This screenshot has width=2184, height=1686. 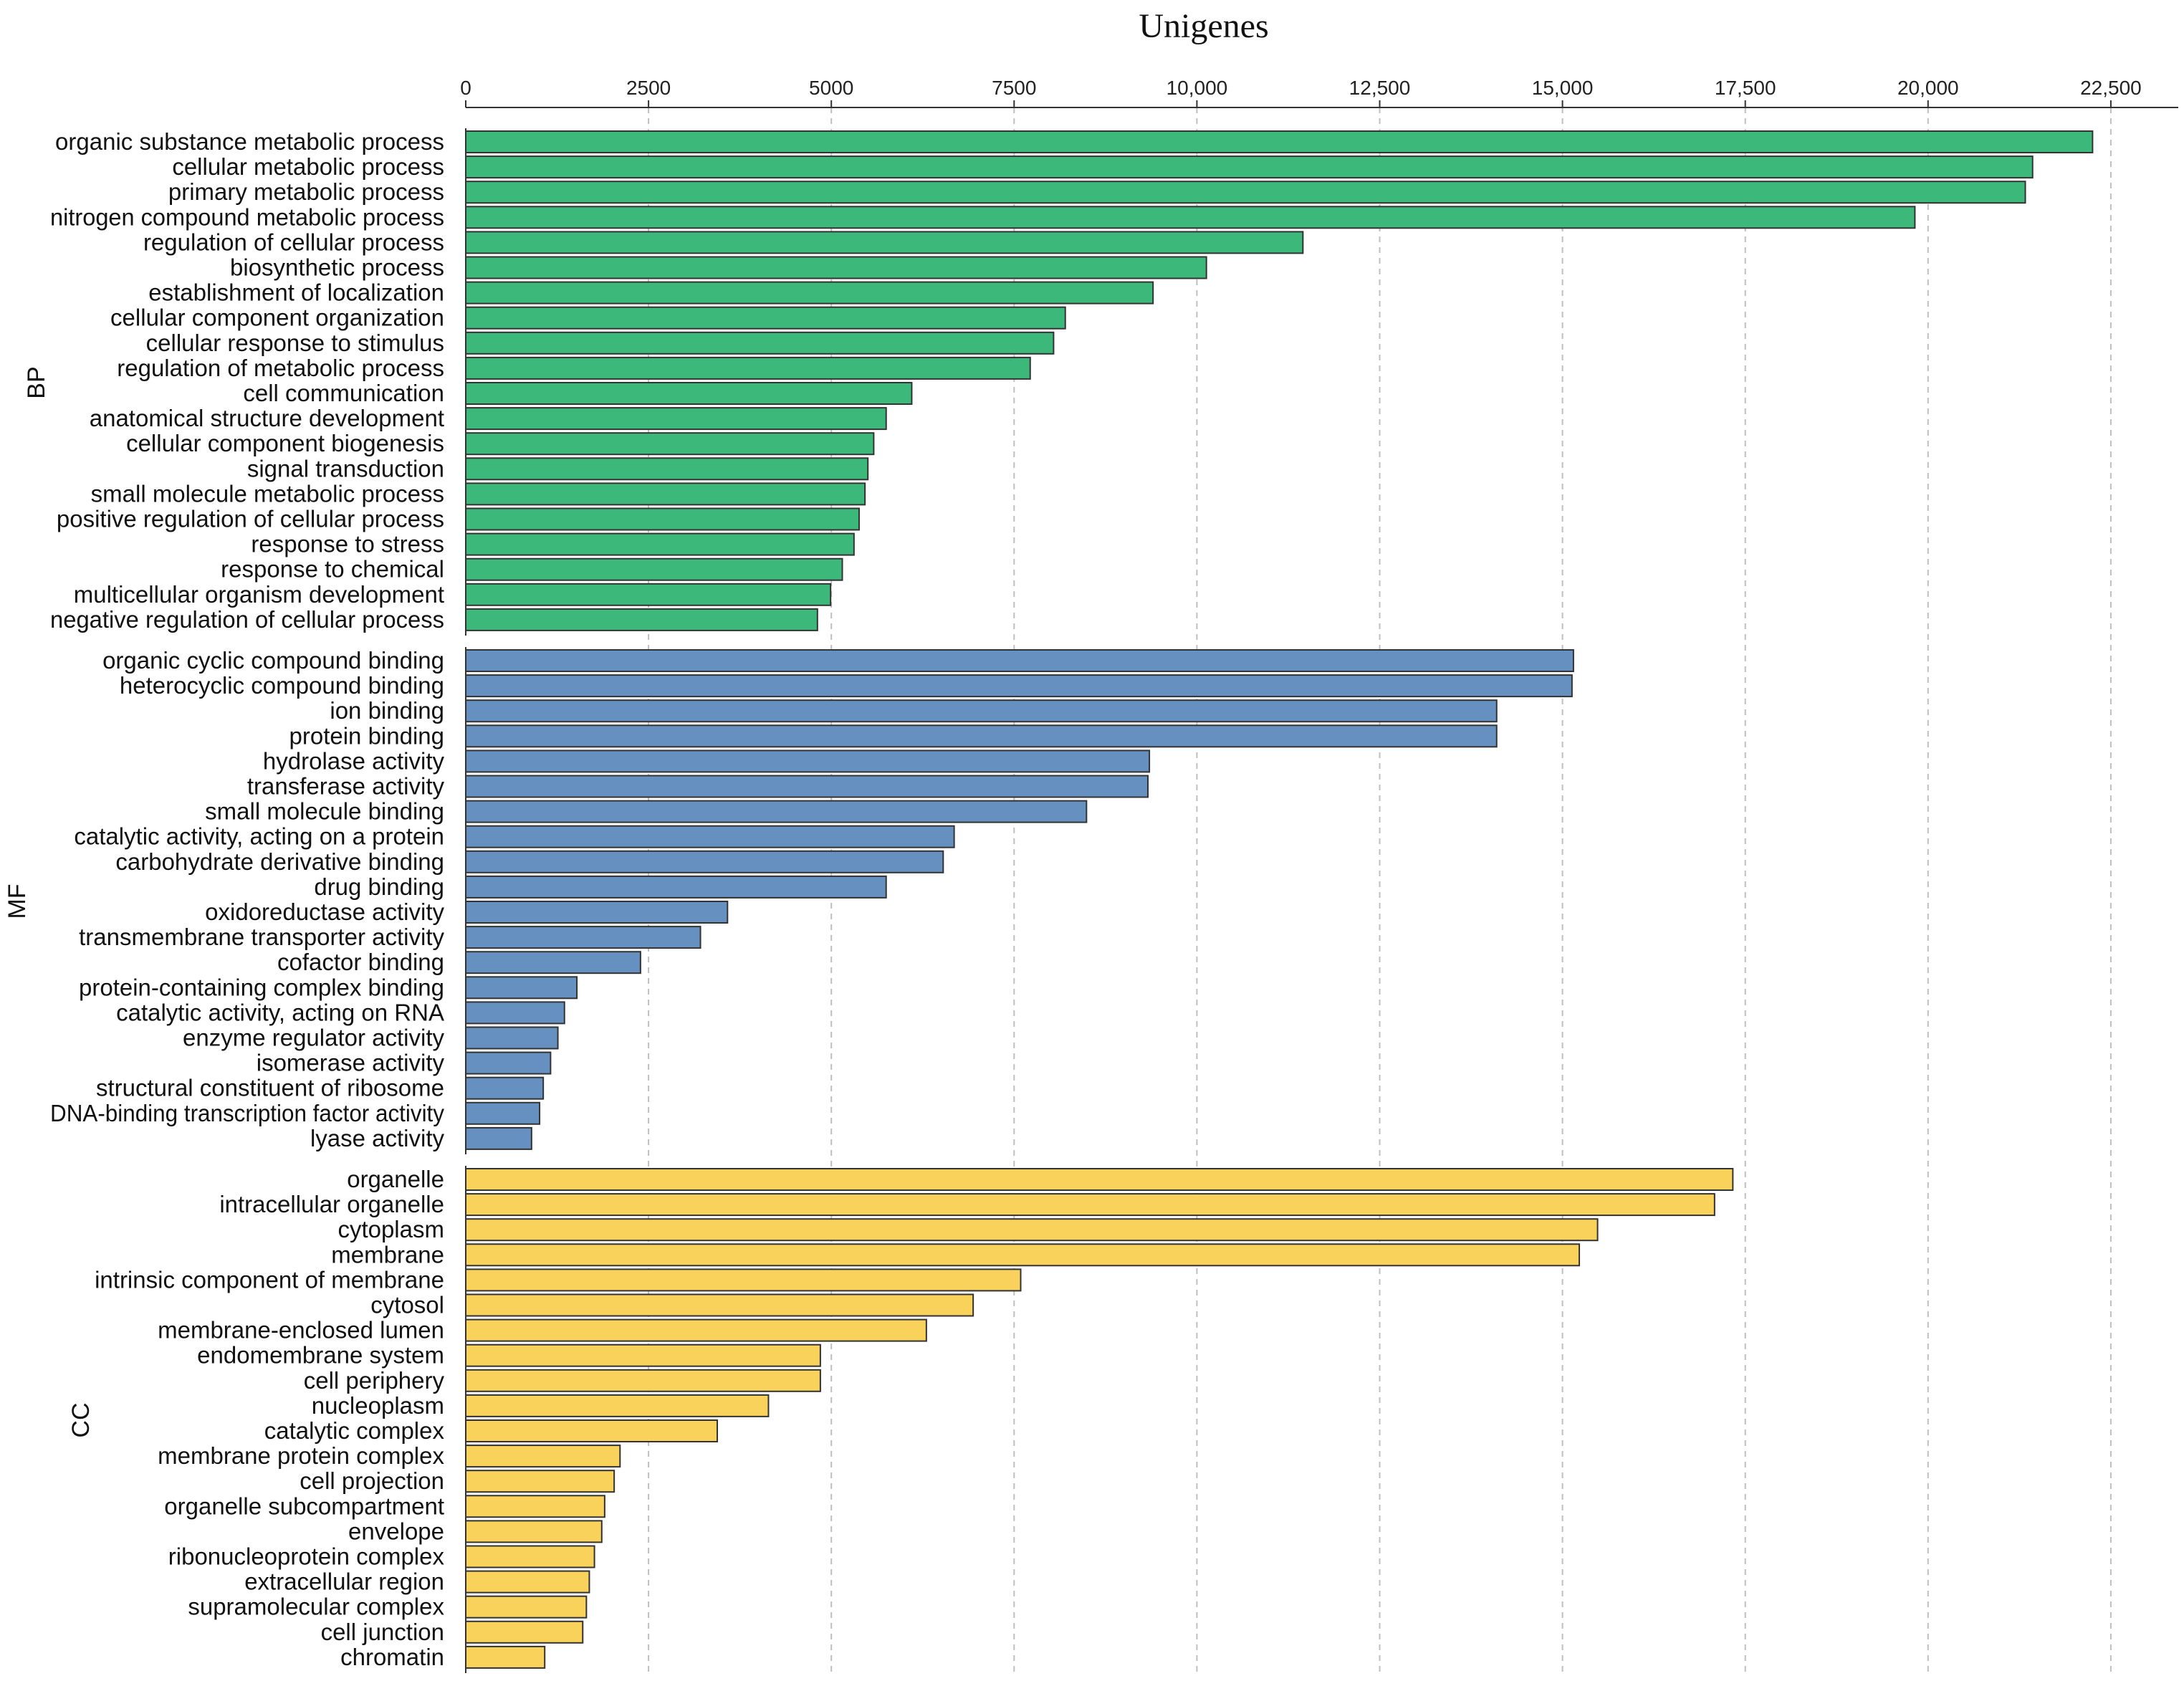 I want to click on category-label: protein binding, so click(x=367, y=735).